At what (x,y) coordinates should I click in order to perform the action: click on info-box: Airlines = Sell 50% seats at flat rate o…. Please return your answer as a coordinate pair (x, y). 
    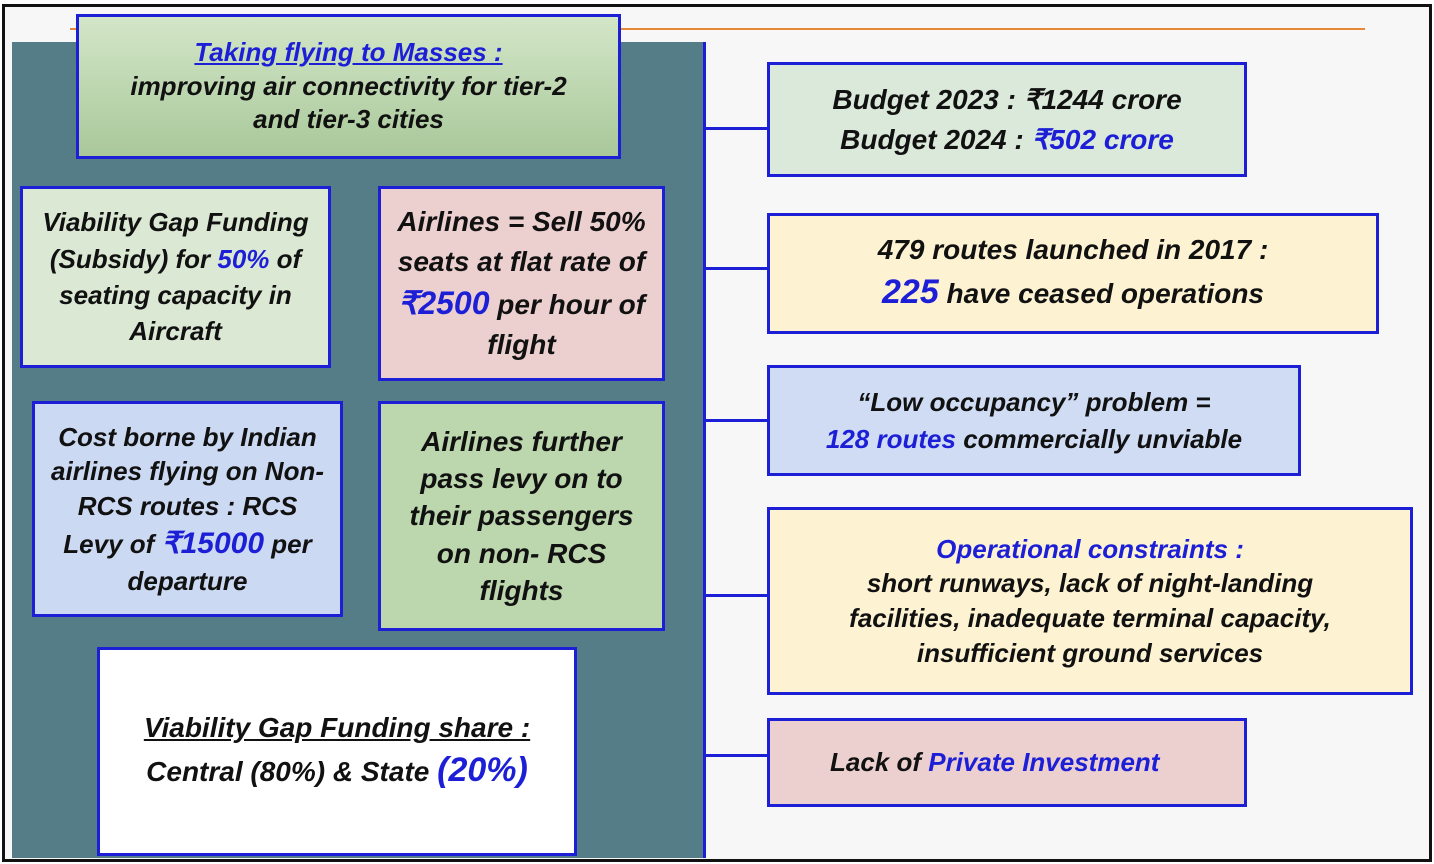
    Looking at the image, I should click on (521, 283).